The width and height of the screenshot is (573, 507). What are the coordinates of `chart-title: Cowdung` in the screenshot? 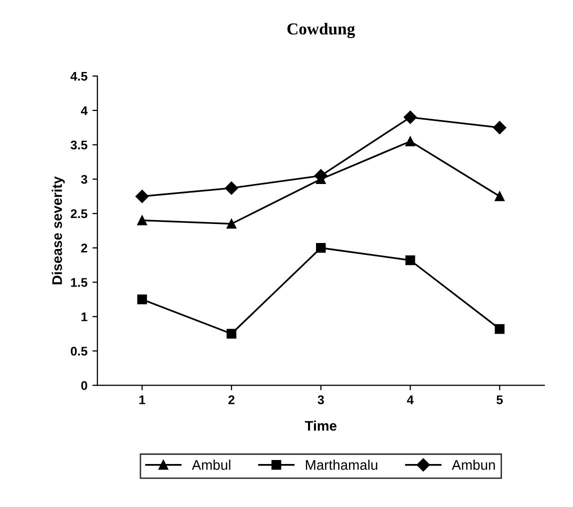 It's located at (321, 30).